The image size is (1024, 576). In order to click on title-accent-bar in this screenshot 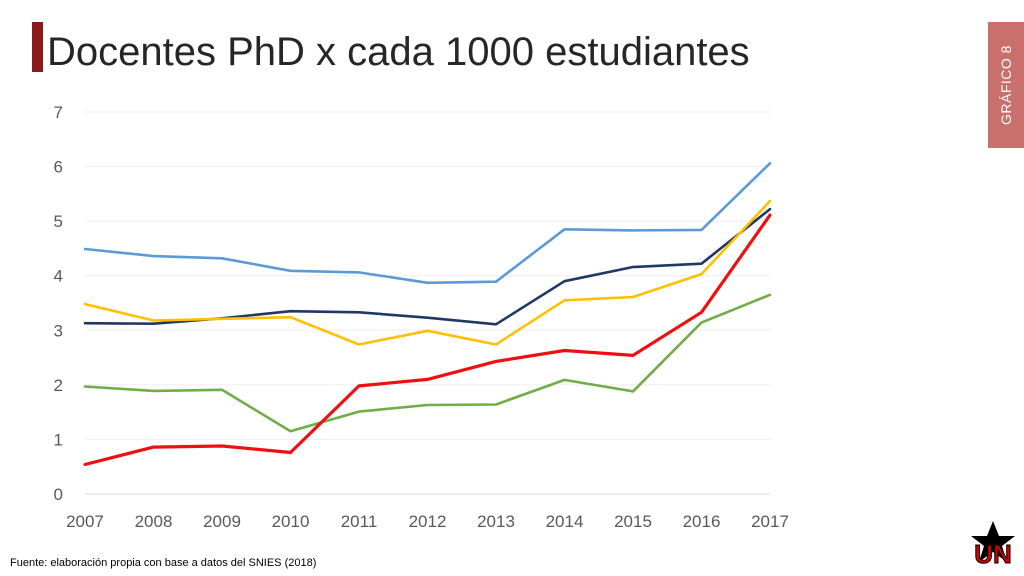, I will do `click(37, 47)`.